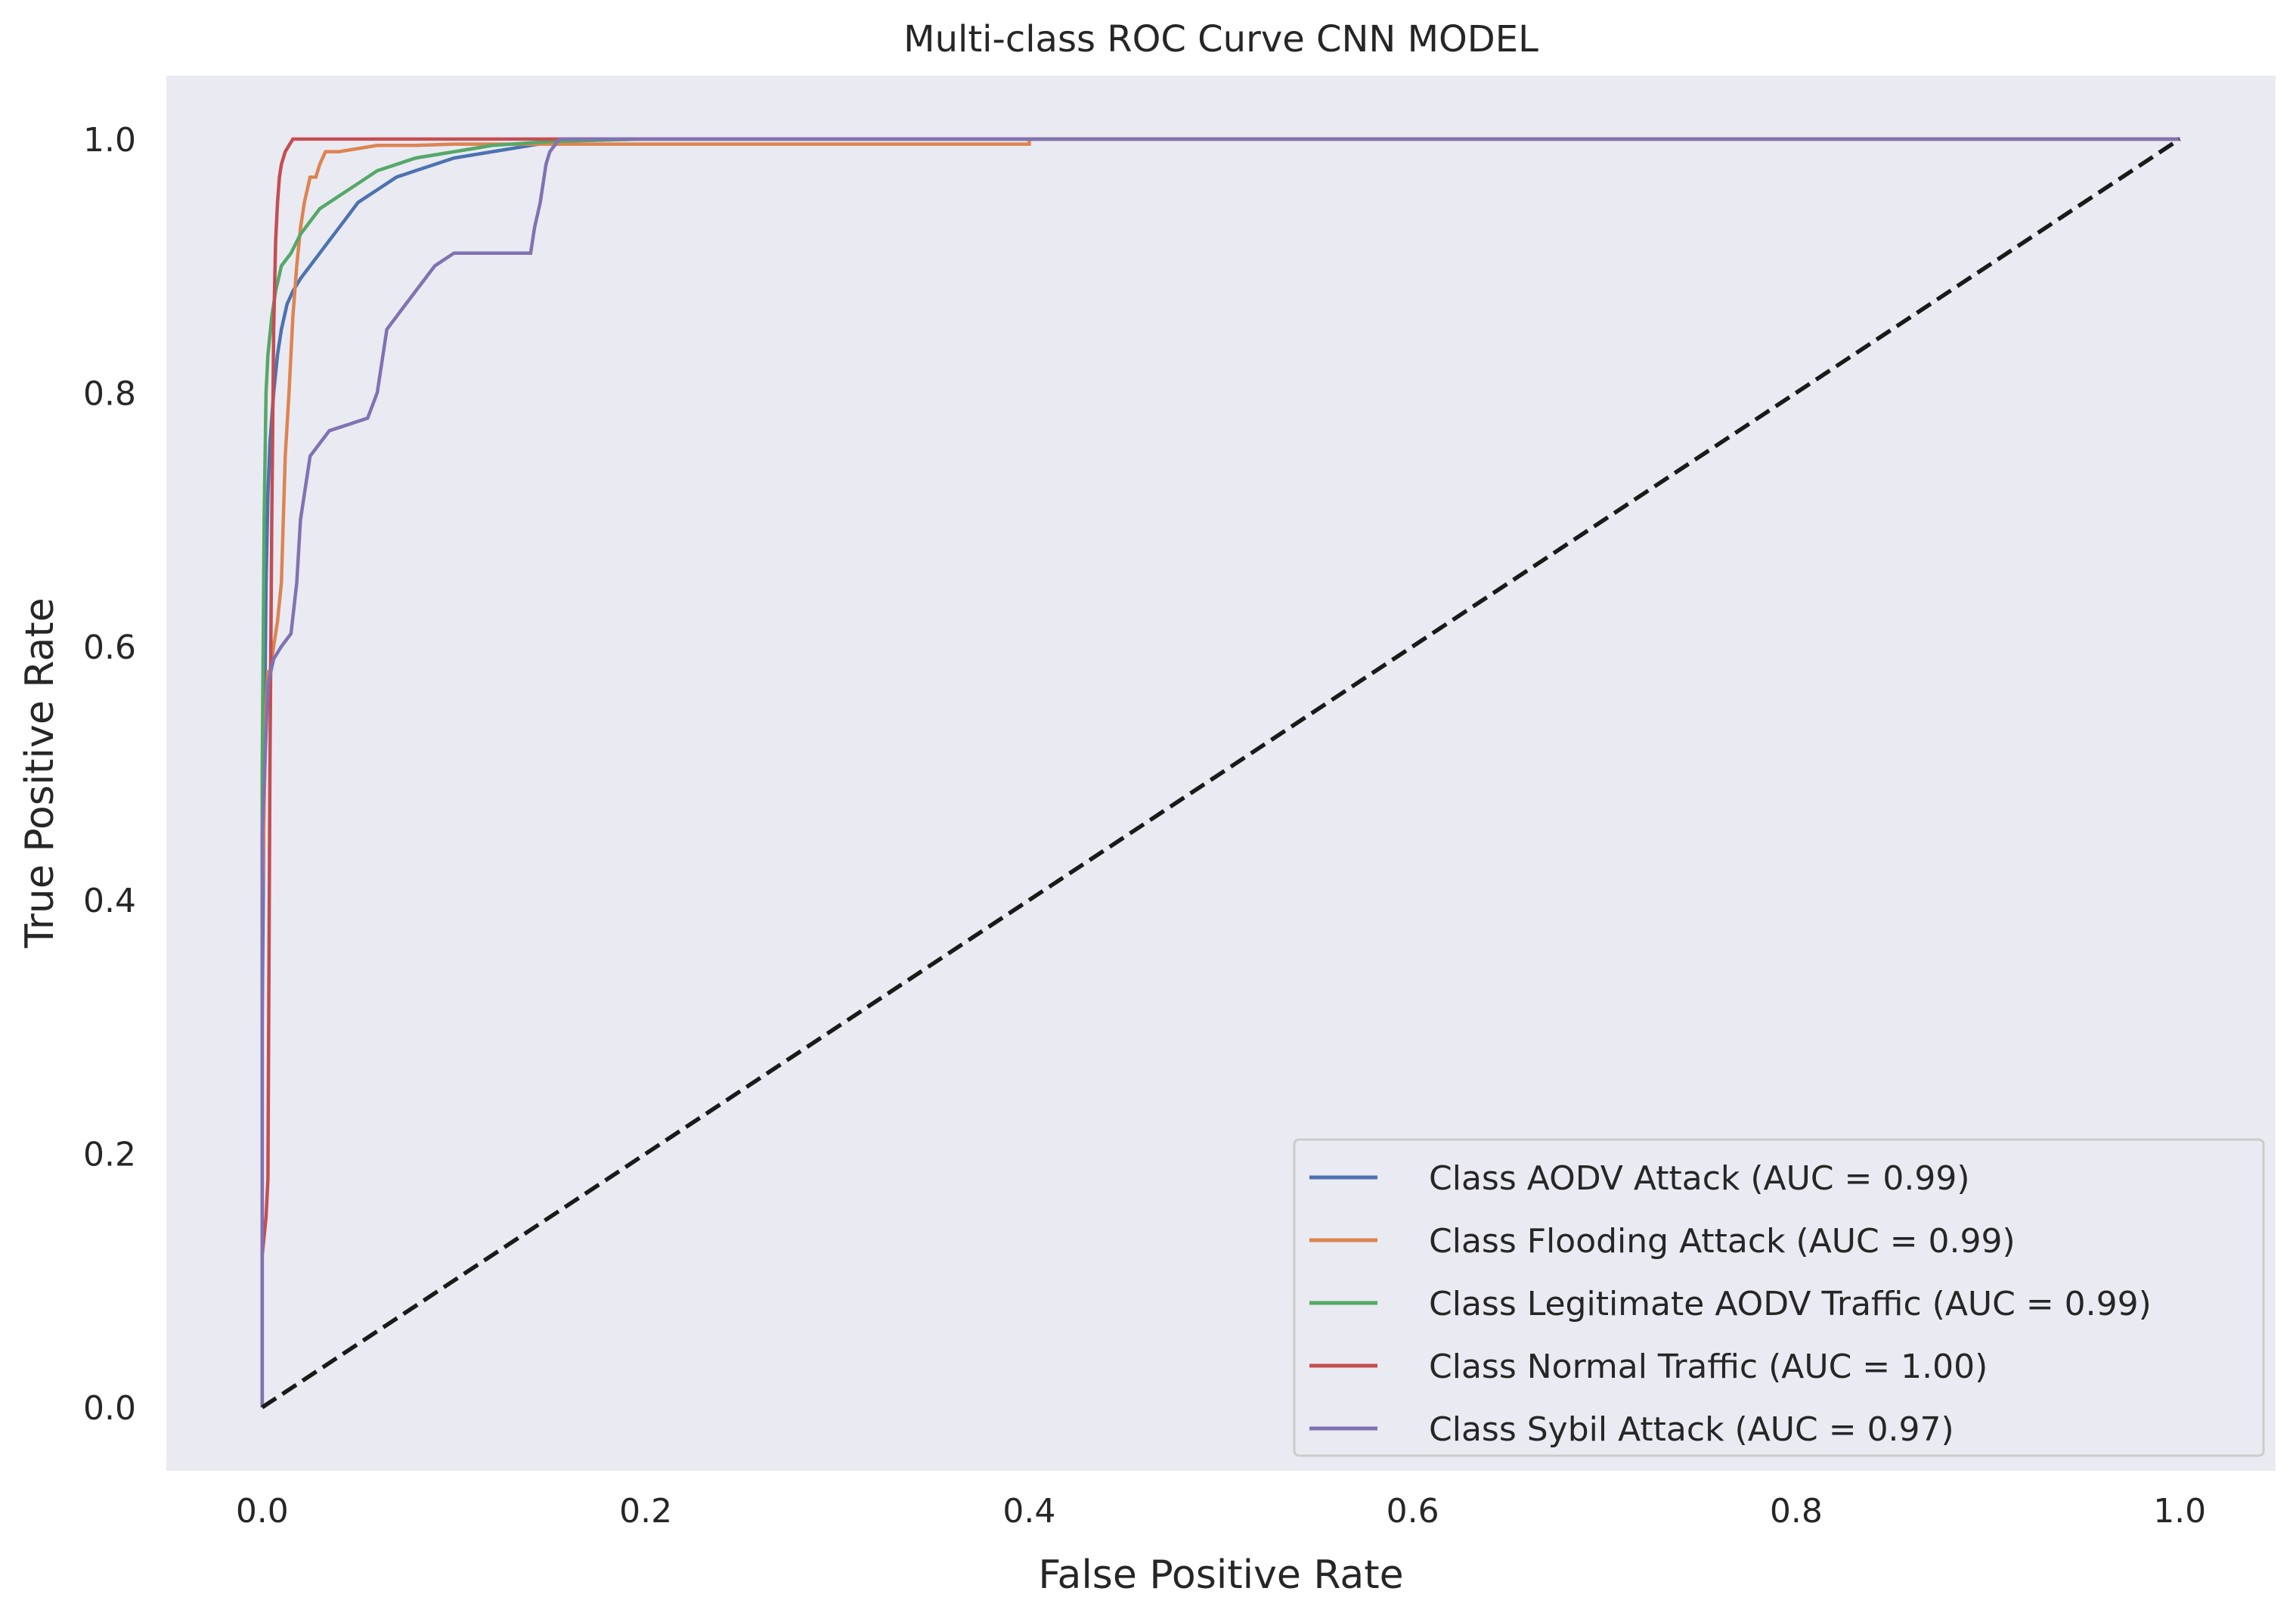 The width and height of the screenshot is (2296, 1616). I want to click on y-tick-label: 1.0, so click(109, 140).